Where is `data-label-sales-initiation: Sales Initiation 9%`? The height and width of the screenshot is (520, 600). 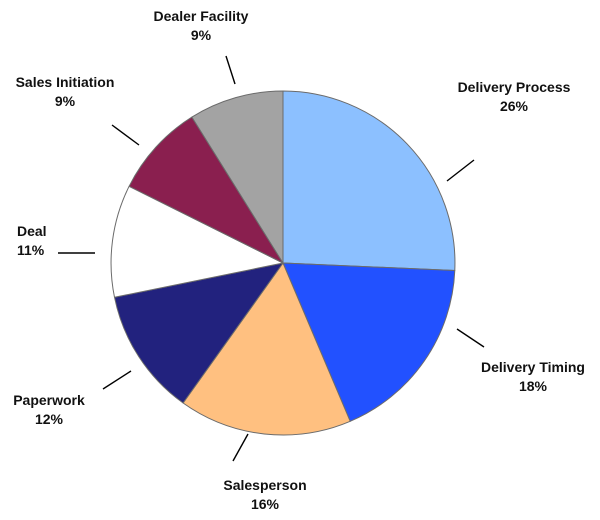
data-label-sales-initiation: Sales Initiation 9% is located at coordinates (65, 92).